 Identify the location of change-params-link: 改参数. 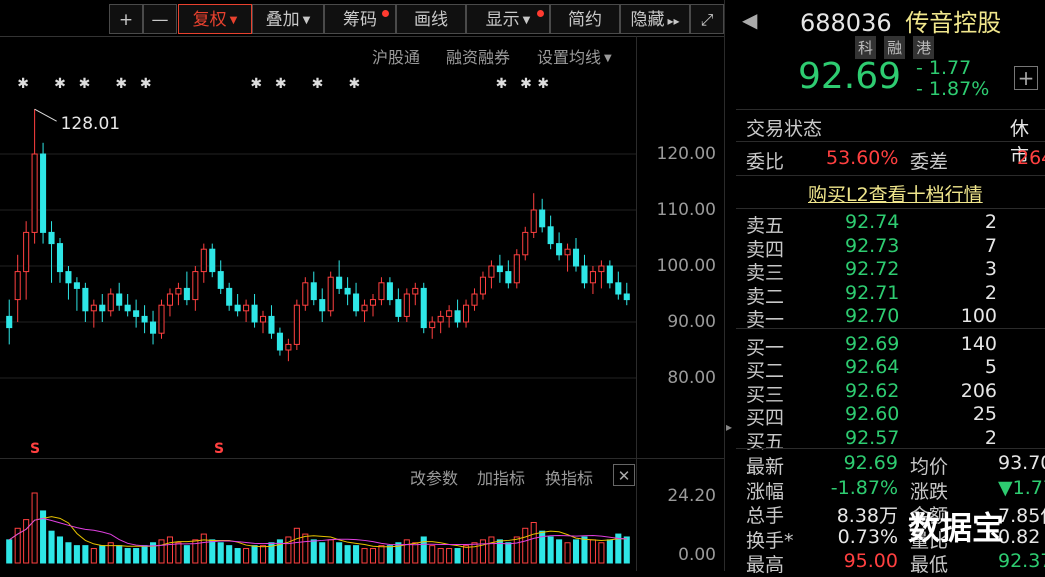
(434, 478).